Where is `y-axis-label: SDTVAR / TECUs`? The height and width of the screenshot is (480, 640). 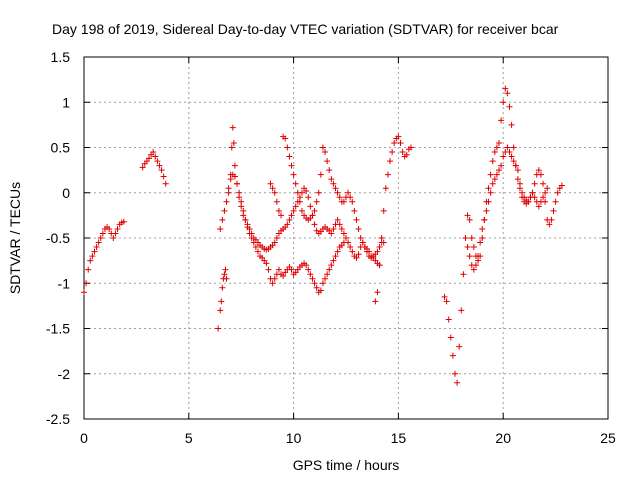
y-axis-label: SDTVAR / TECUs is located at coordinates (15, 238).